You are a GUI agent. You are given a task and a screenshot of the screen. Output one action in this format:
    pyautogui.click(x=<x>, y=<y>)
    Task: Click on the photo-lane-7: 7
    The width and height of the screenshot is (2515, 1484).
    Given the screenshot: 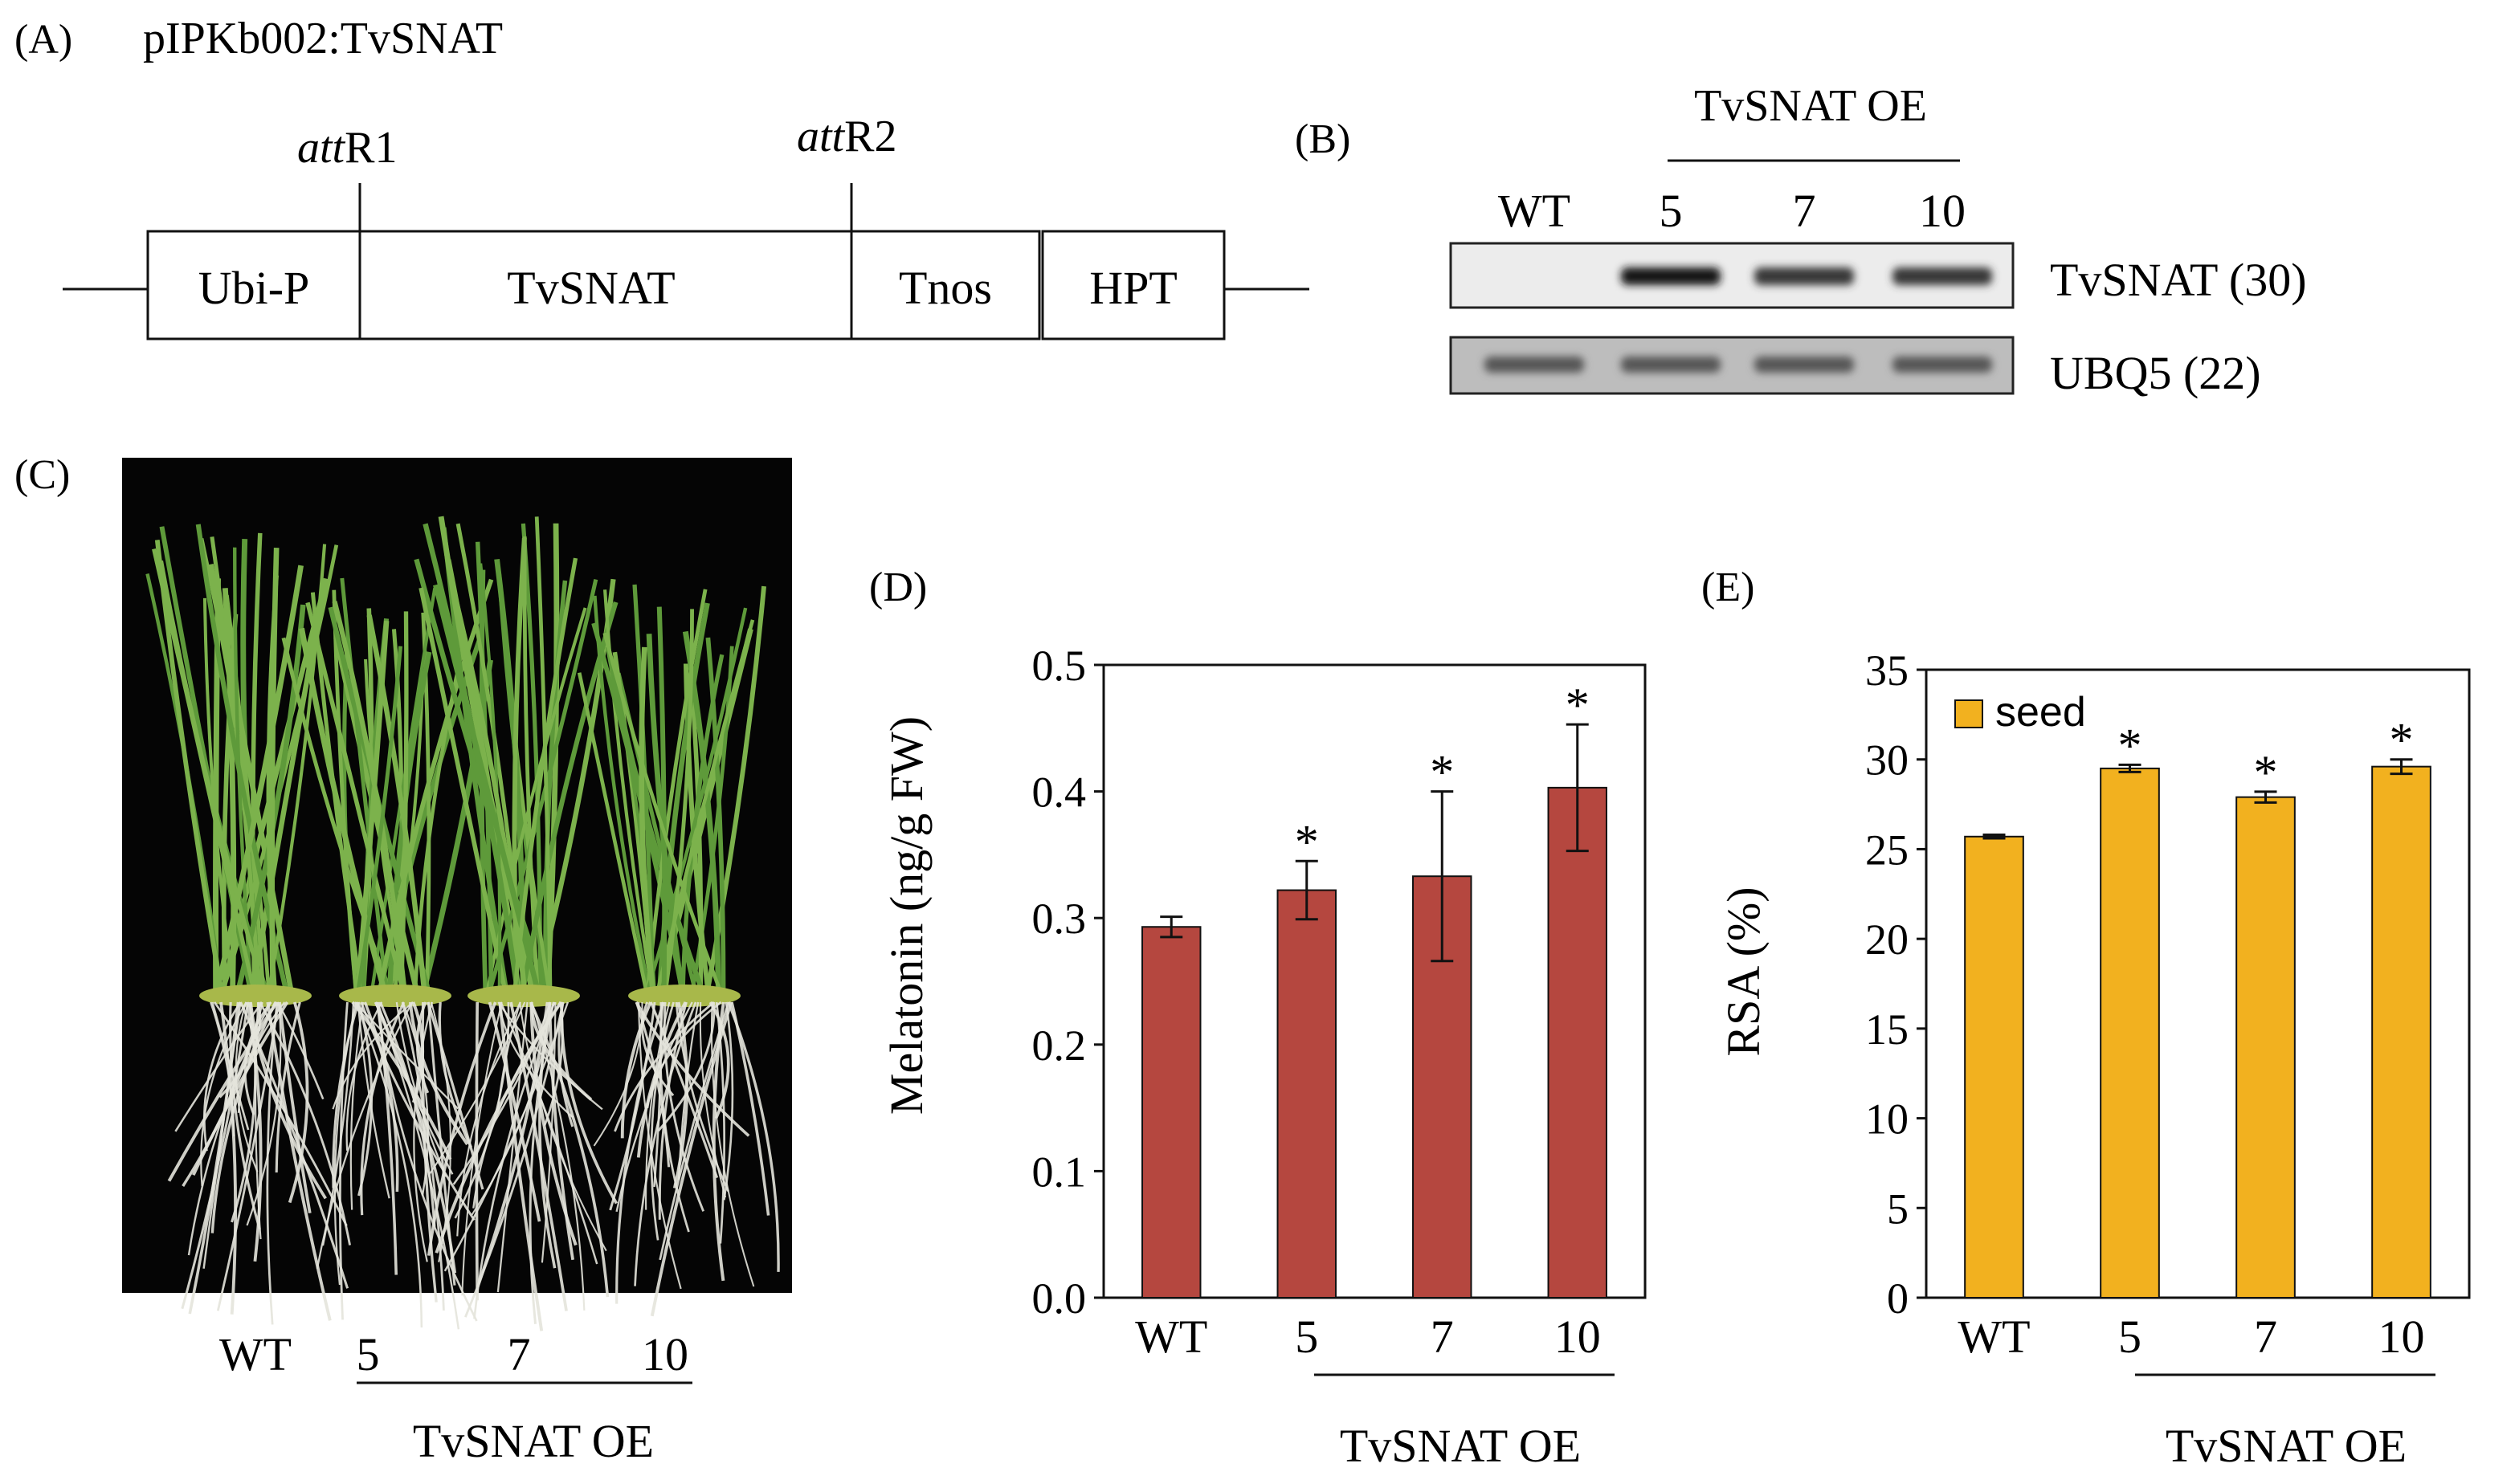 What is the action you would take?
    pyautogui.click(x=519, y=1354)
    